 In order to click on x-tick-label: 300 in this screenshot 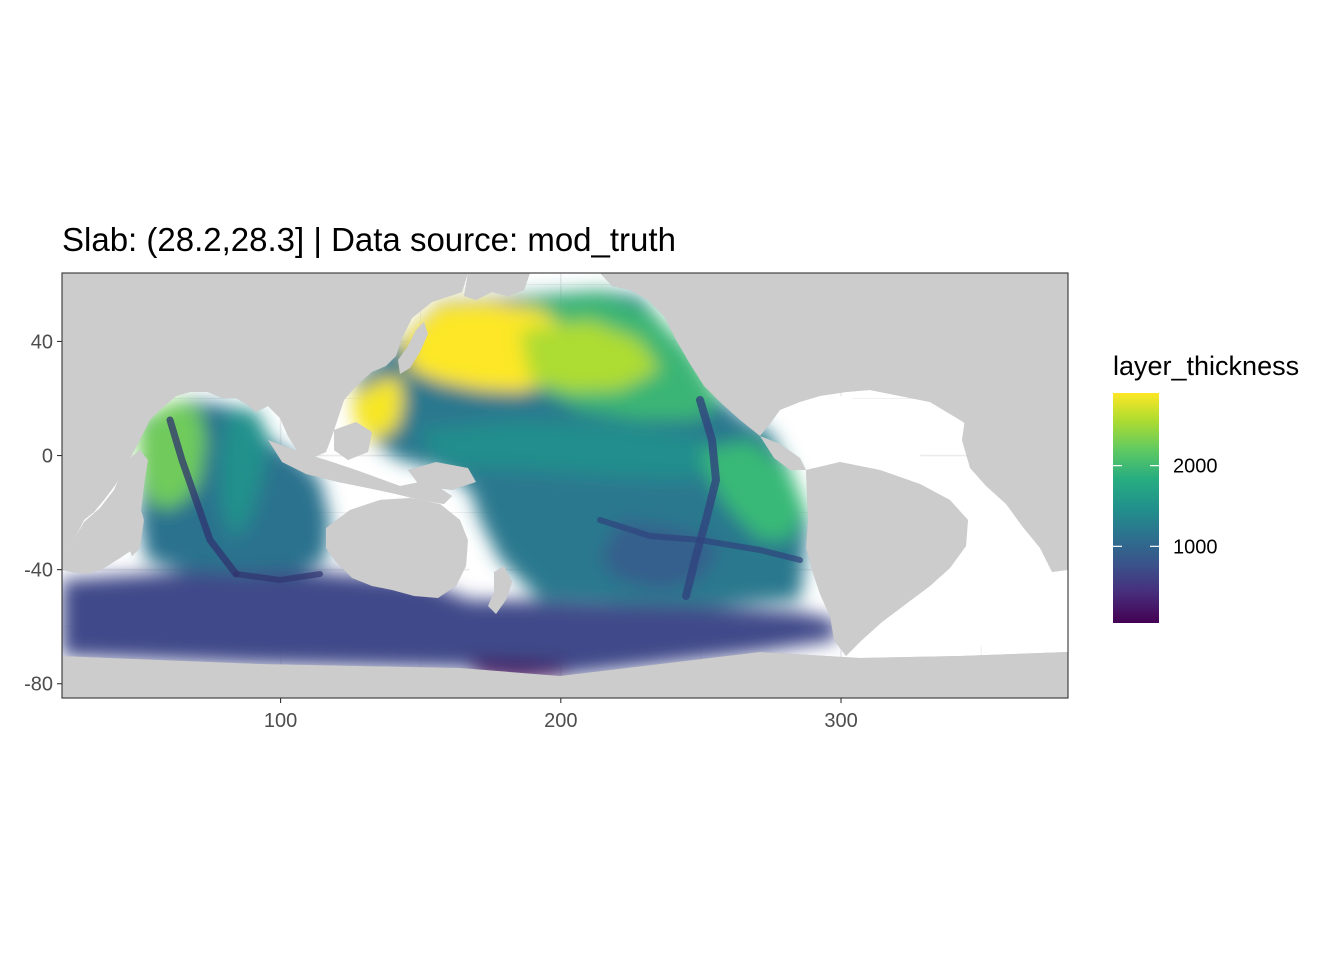, I will do `click(840, 721)`.